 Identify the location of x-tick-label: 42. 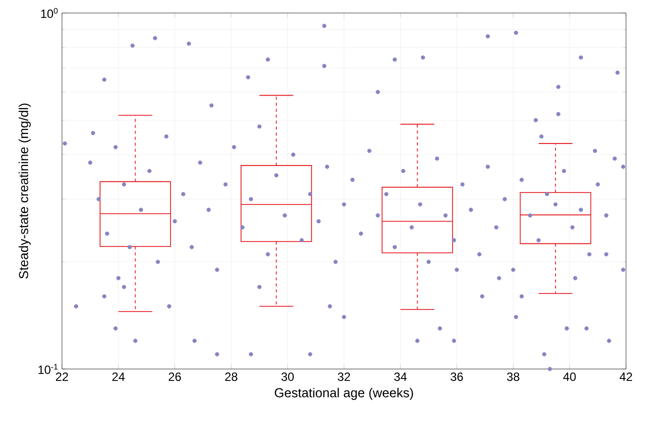
(626, 376).